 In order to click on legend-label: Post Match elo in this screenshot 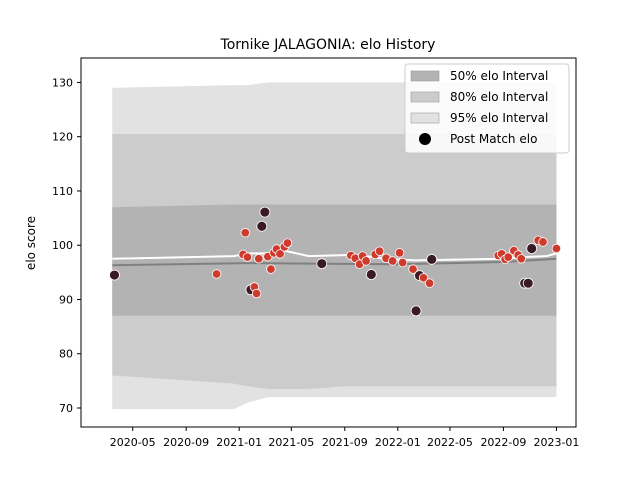, I will do `click(493, 139)`.